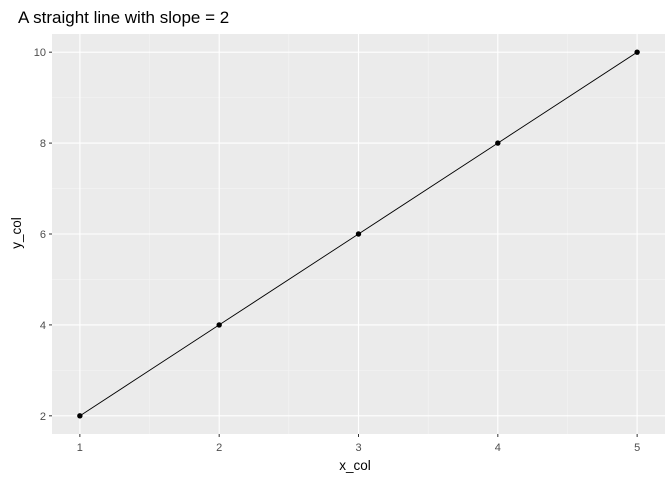  I want to click on chart-title: A straight line with slope = 2, so click(123, 17).